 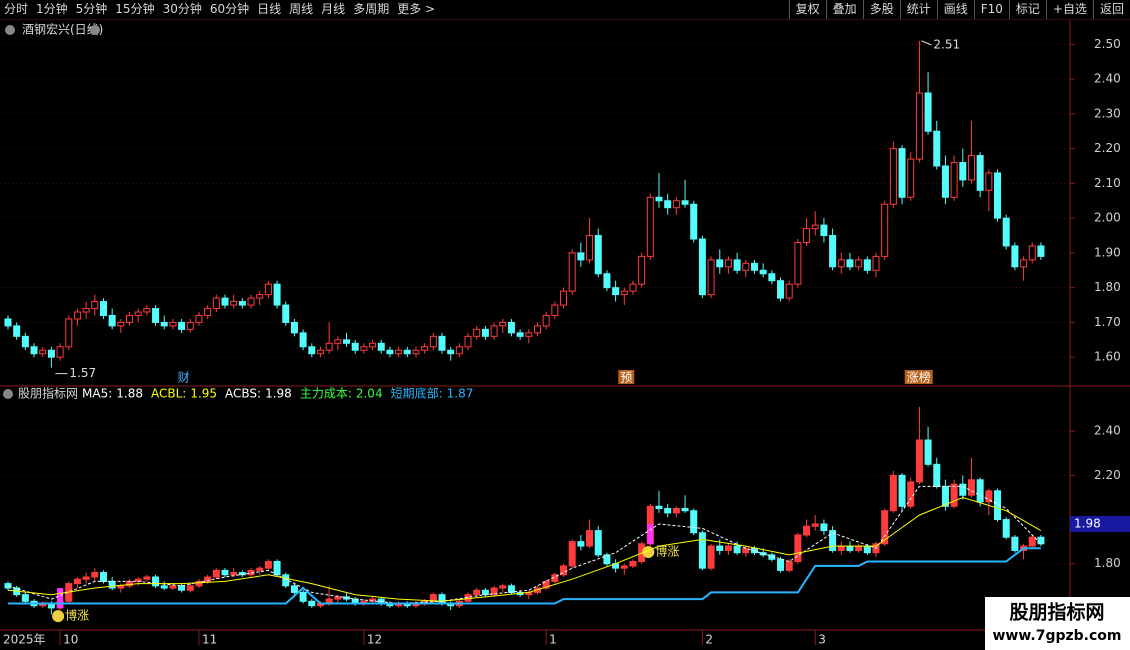 I want to click on price-tag, so click(x=1100, y=523).